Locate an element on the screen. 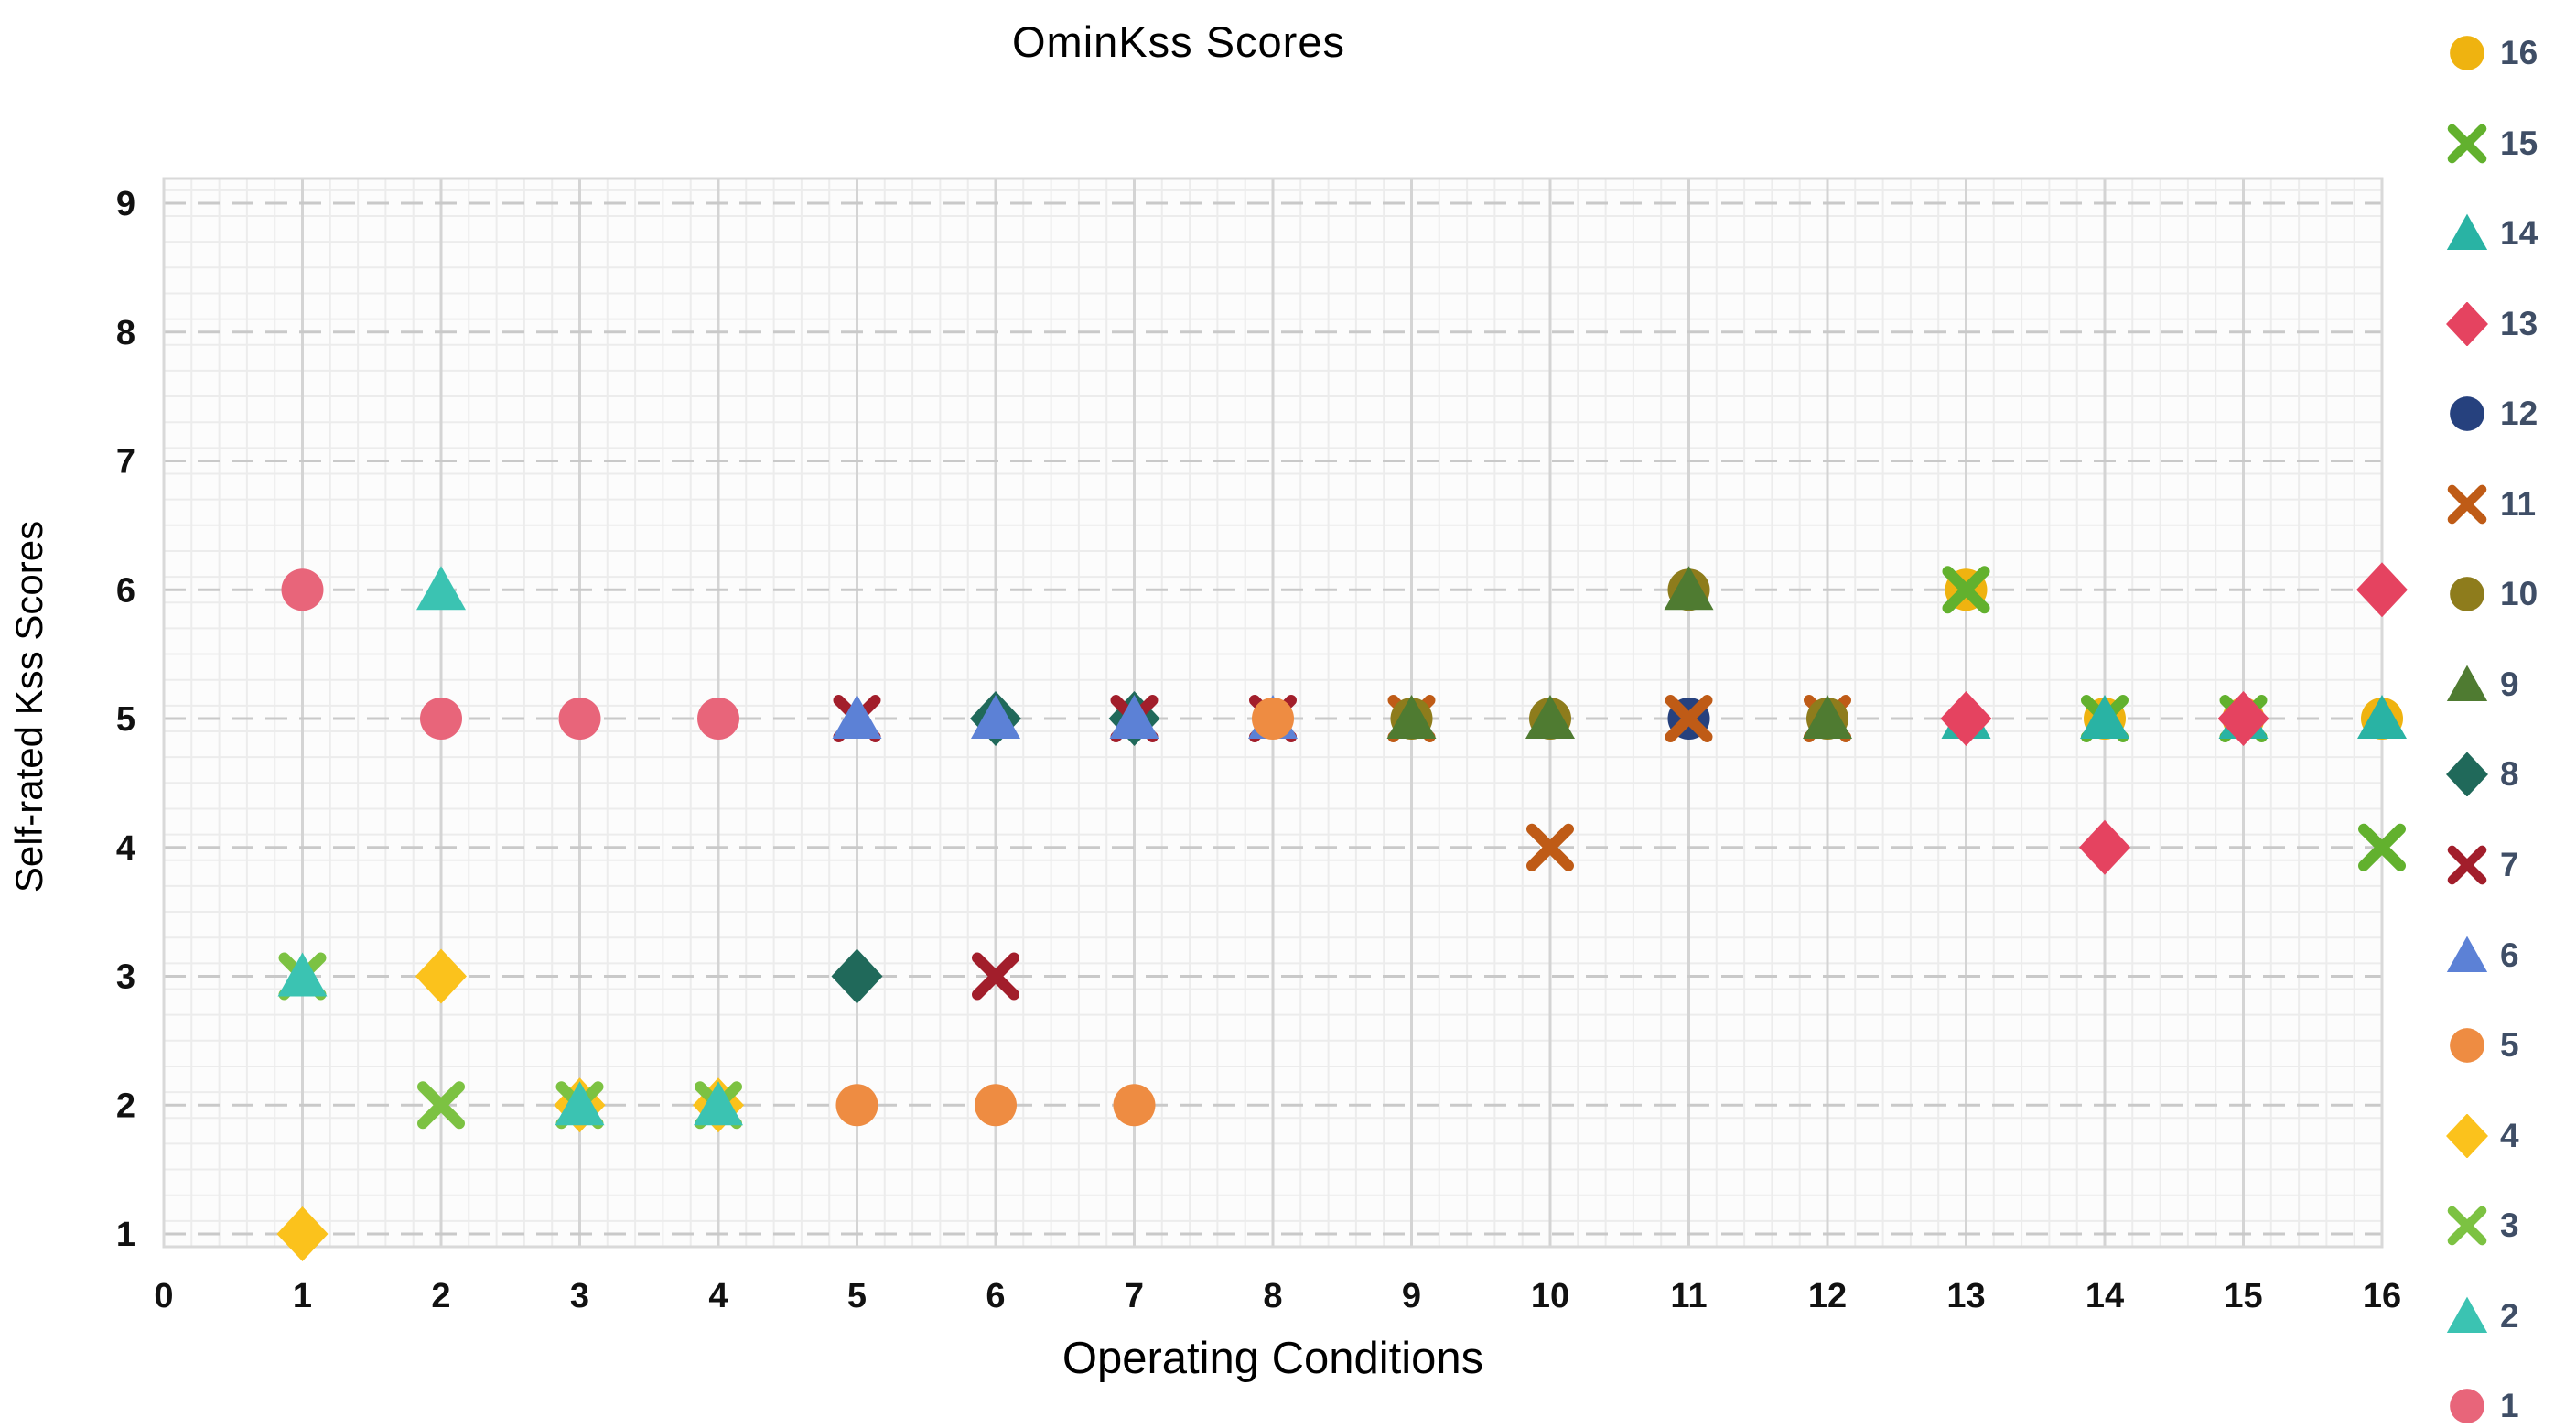 The image size is (2576, 1428). legend-item-10: 10 is located at coordinates (2491, 594).